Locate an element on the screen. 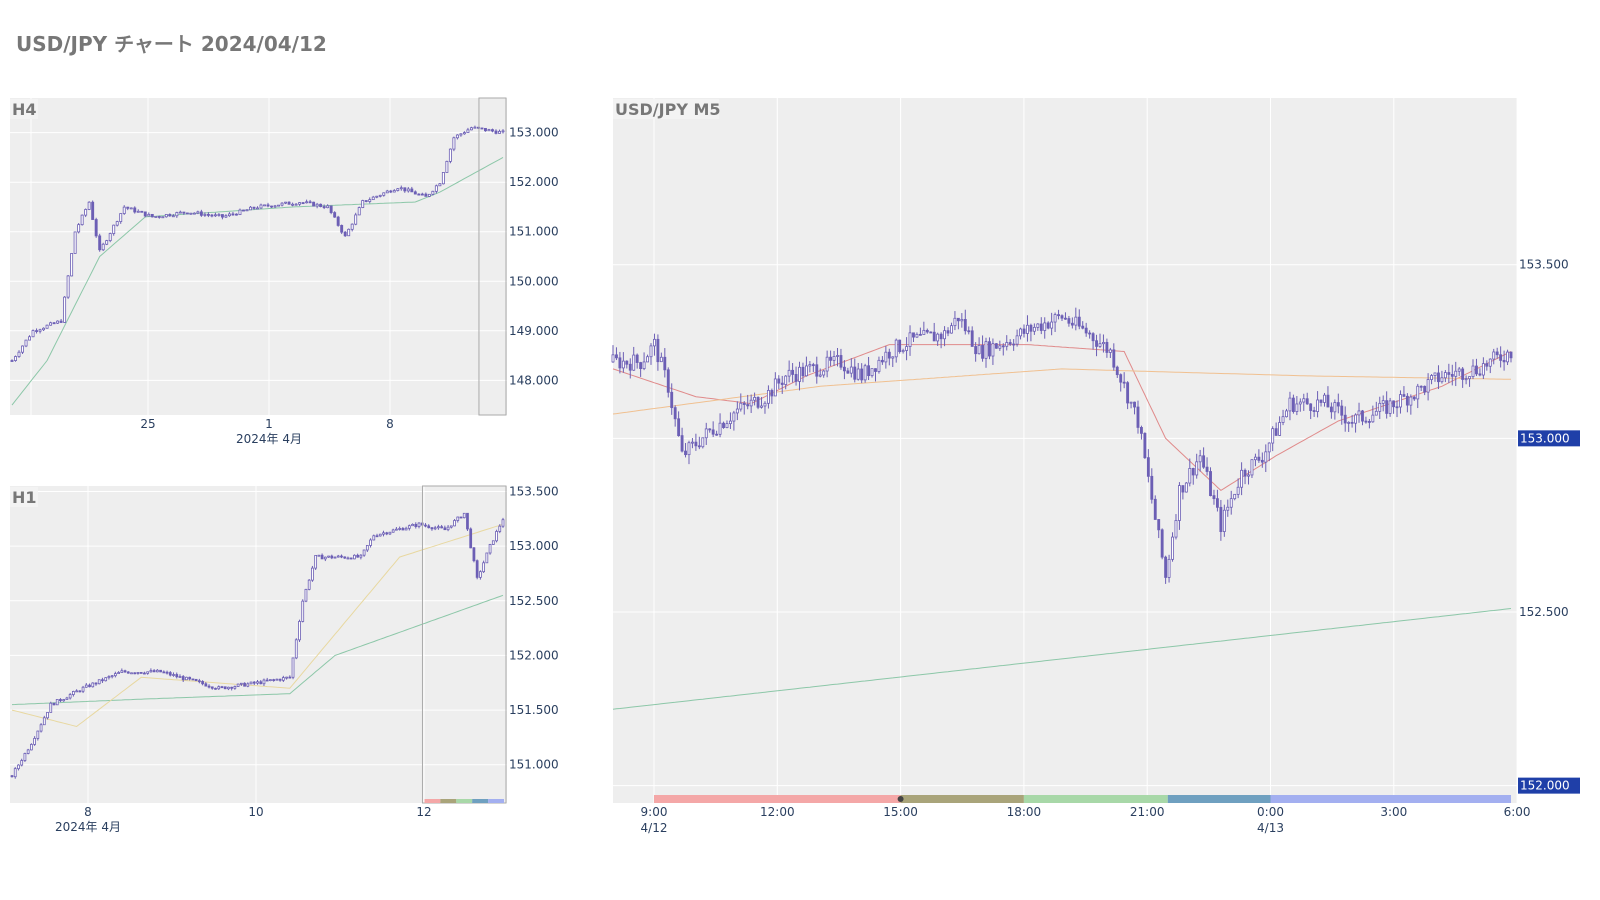 The height and width of the screenshot is (900, 1600). m5-y-axis: 152.000 152.500 153.000 153.500 is located at coordinates (1549, 526).